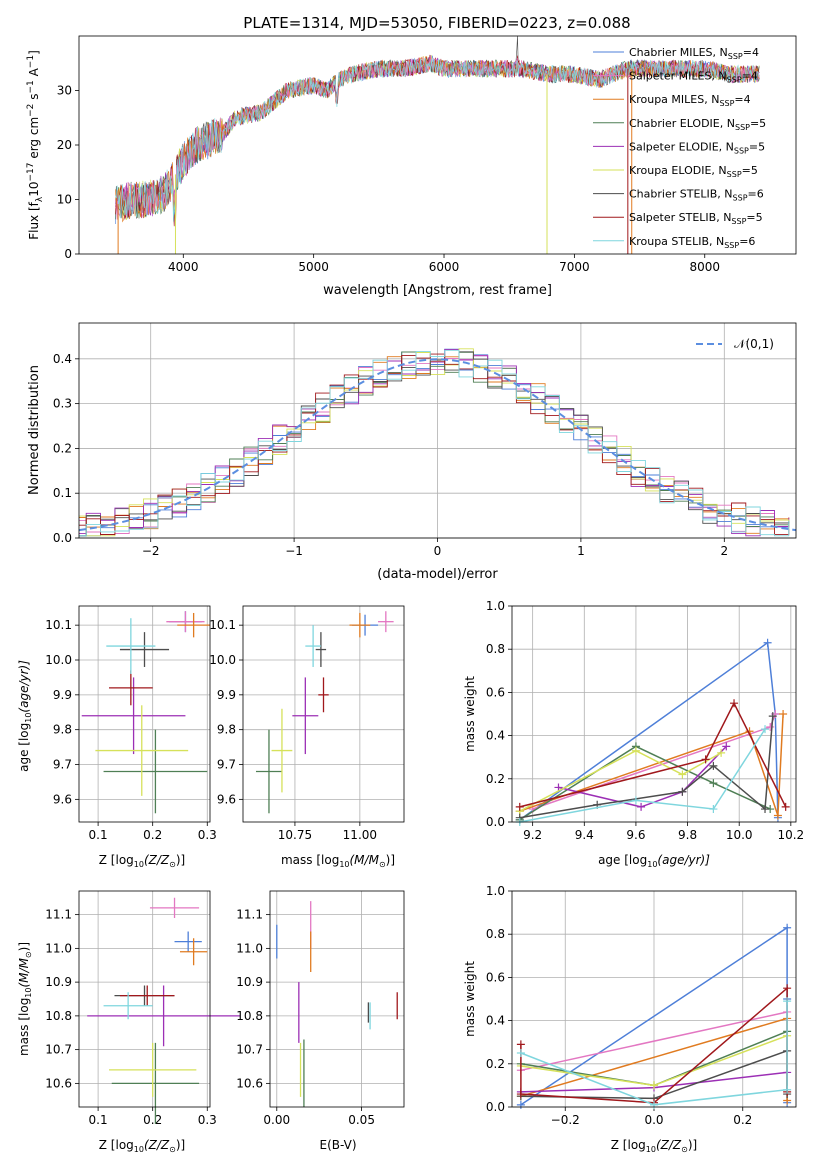  What do you see at coordinates (756, 194) in the screenshot?
I see `legend-label-n: =6` at bounding box center [756, 194].